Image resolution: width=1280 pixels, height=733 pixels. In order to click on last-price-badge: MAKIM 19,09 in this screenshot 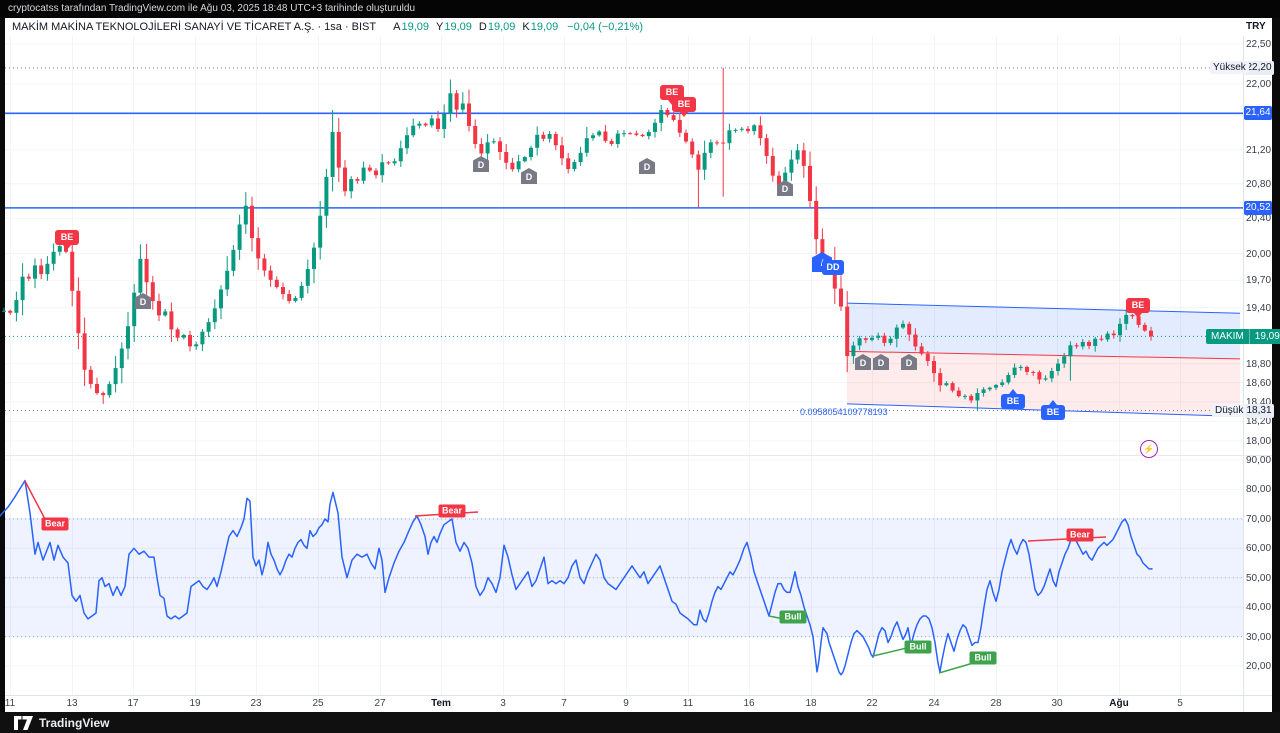, I will do `click(1243, 336)`.